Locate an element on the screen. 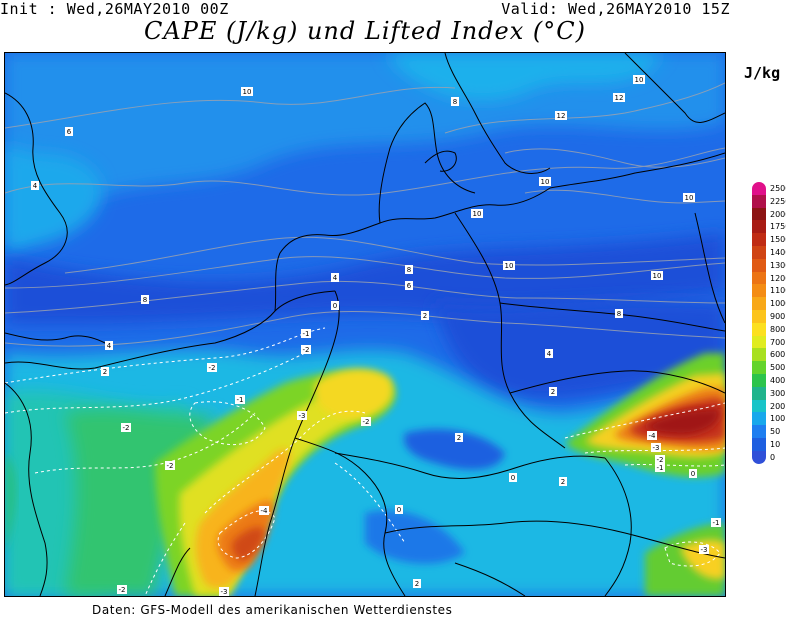 This screenshot has width=786, height=620. legend-level-label: 100 is located at coordinates (778, 419).